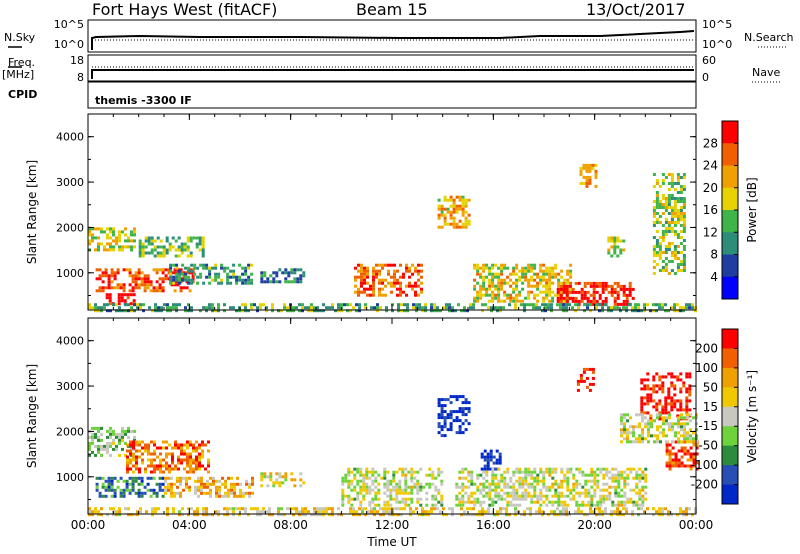 The width and height of the screenshot is (800, 554). I want to click on colorbar-segment, so click(730, 266).